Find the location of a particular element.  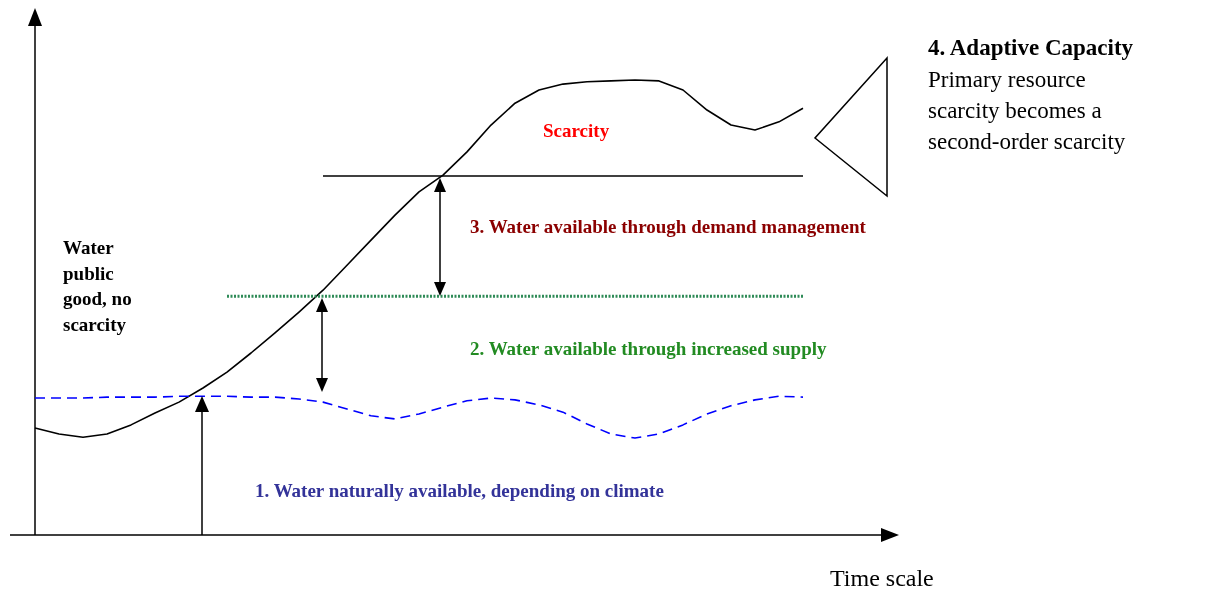

annotation: 3. Water available through demand management is located at coordinates (668, 226).